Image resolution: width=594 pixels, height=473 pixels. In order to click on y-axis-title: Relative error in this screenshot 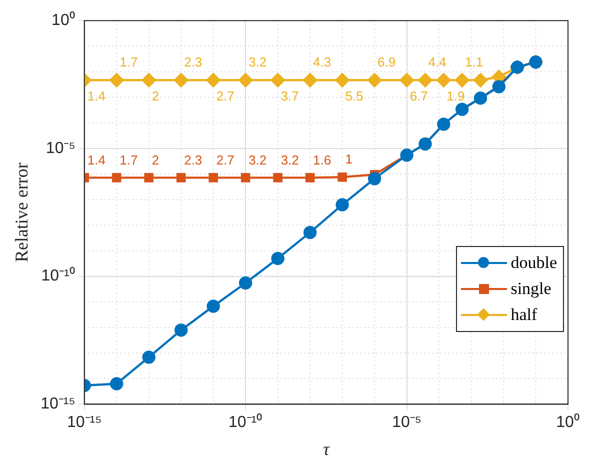, I will do `click(22, 212)`.